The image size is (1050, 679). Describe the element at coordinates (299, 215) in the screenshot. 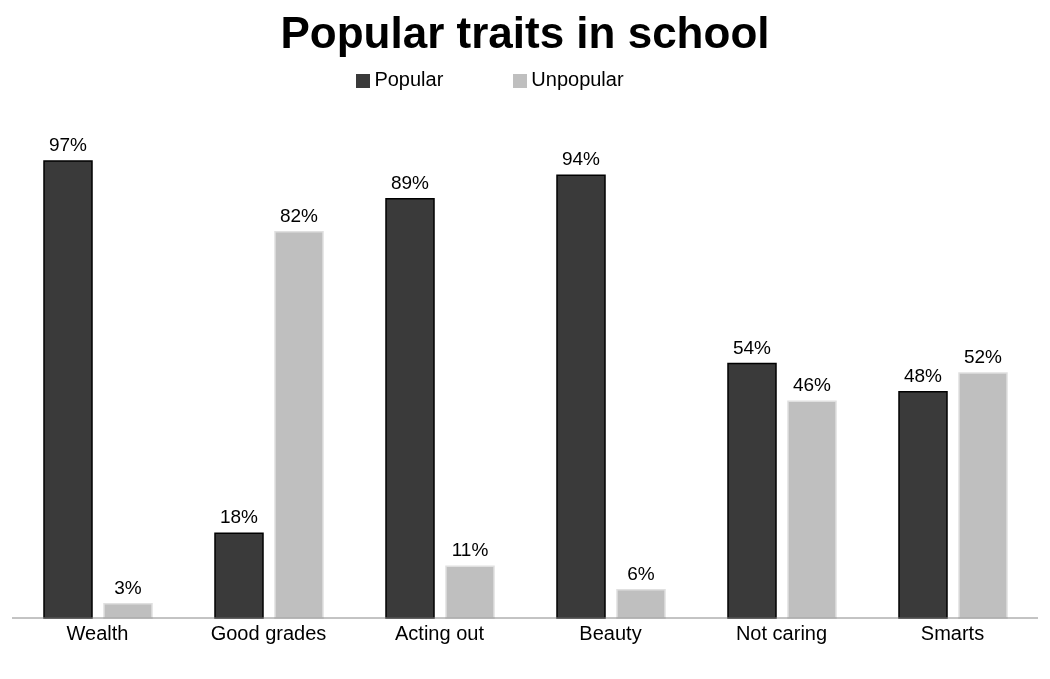

I see `data-label: 82%` at that location.